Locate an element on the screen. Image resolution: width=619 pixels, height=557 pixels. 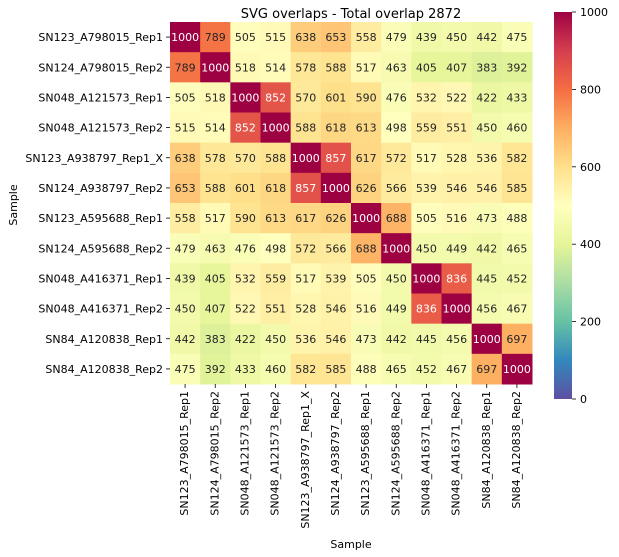
cell-value-label: 463 is located at coordinates (396, 67).